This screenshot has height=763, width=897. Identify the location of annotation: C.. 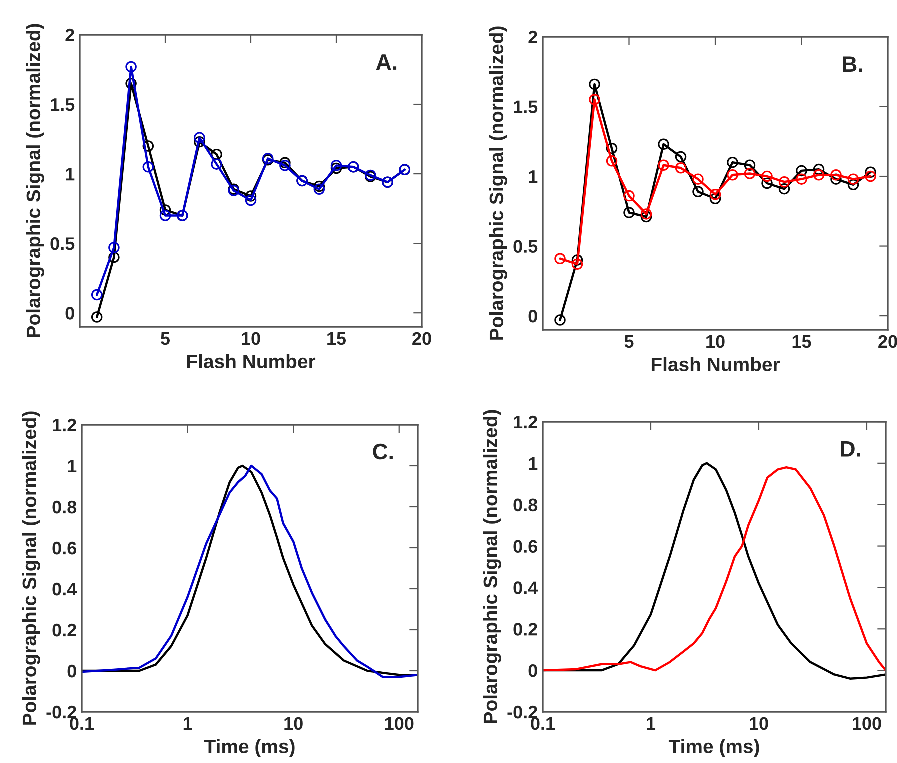
(383, 452).